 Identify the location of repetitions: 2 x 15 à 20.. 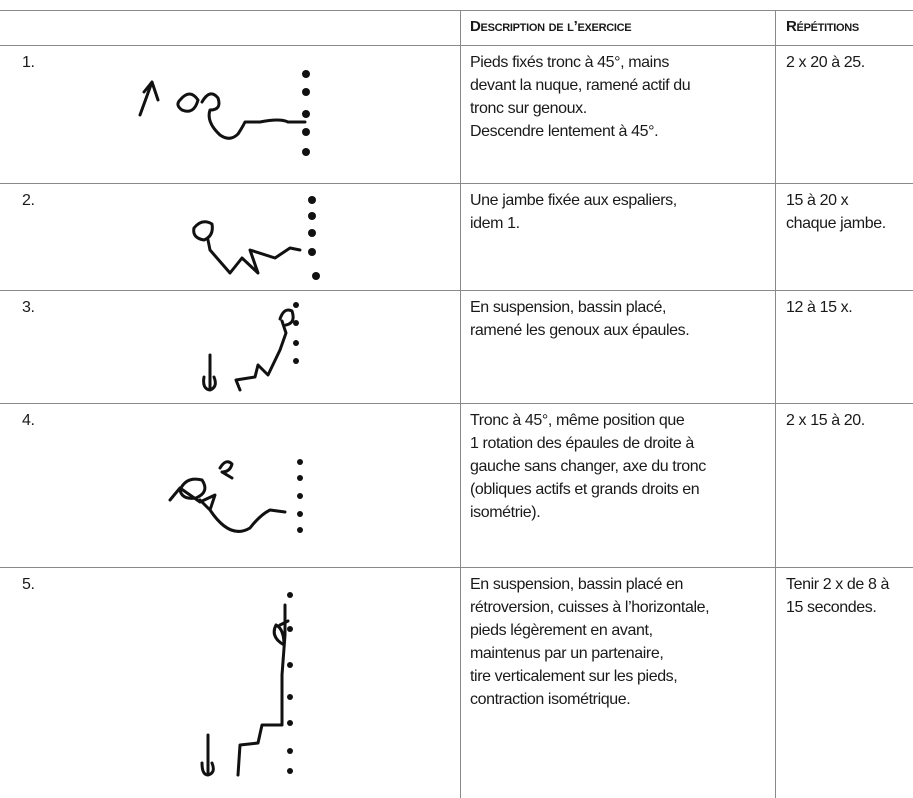
(825, 420).